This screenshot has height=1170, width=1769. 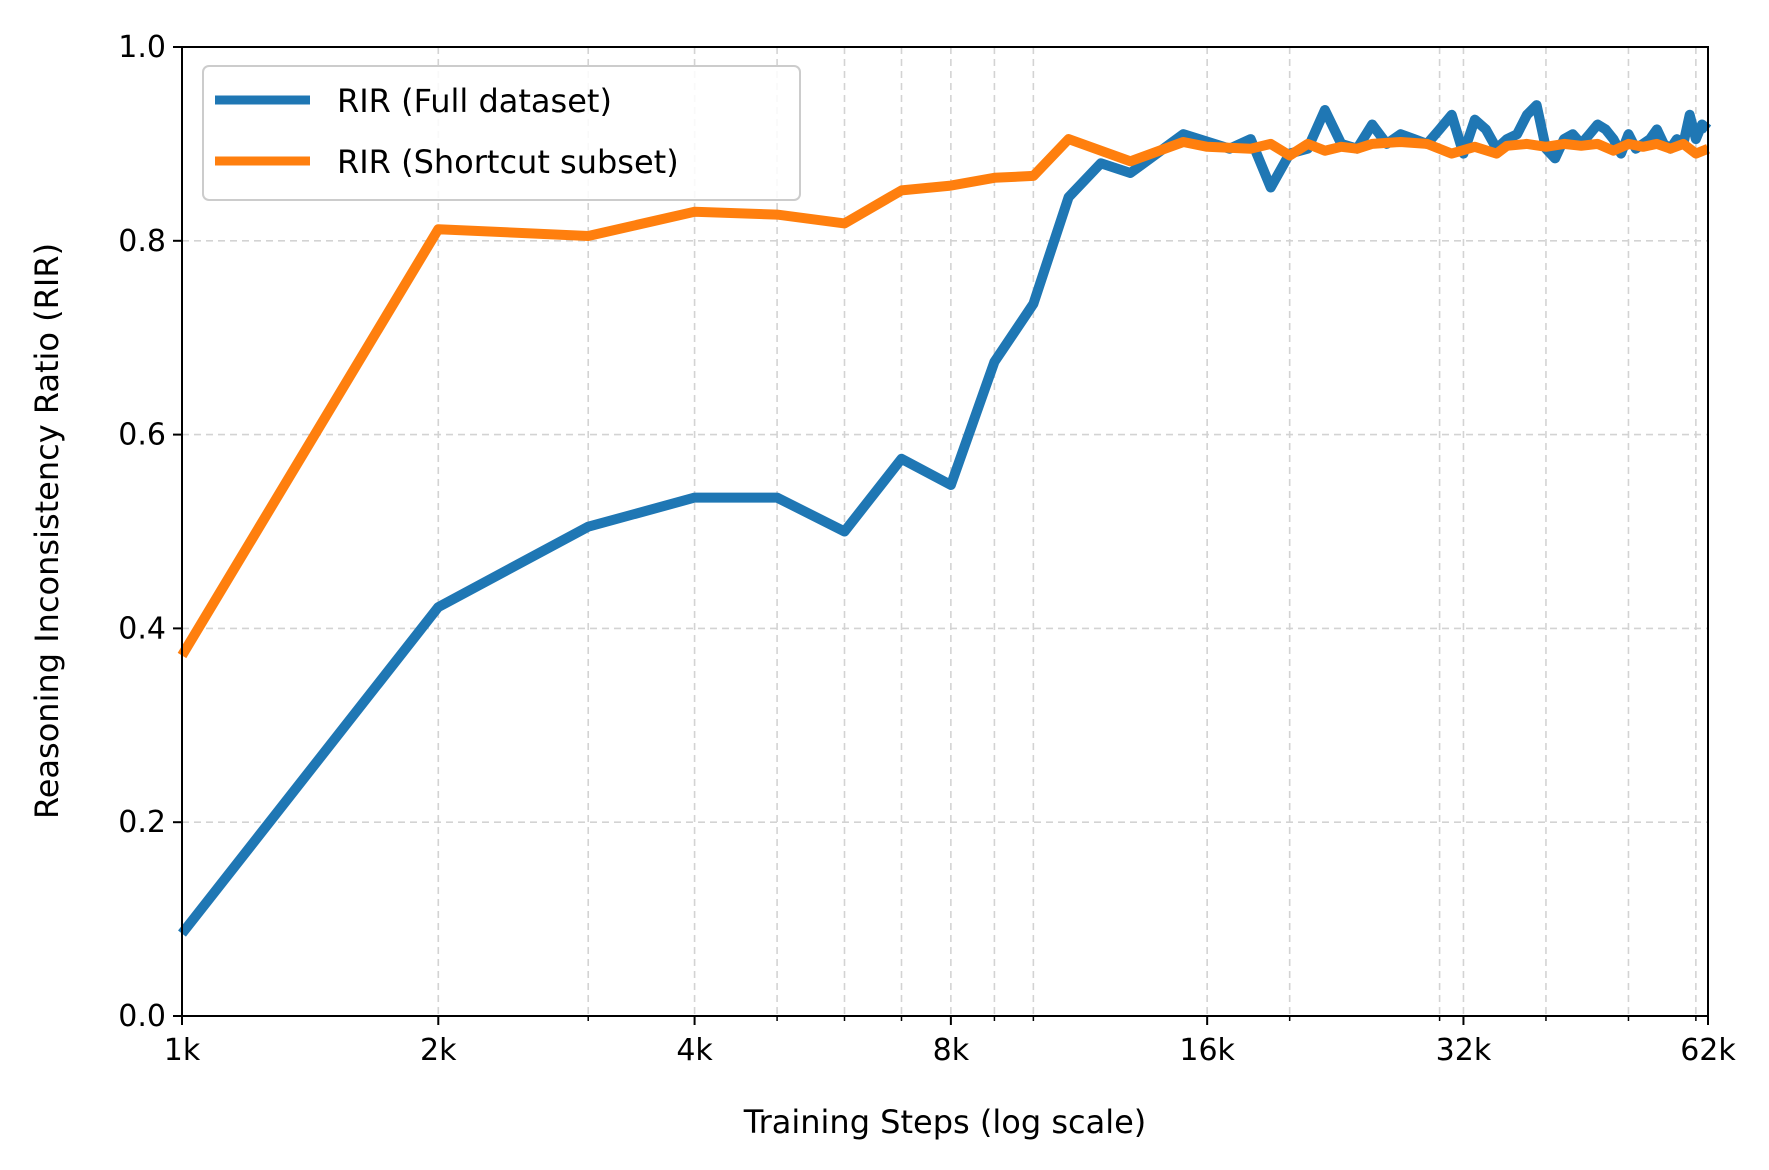 I want to click on x-tick-label: 2k, so click(x=438, y=1050).